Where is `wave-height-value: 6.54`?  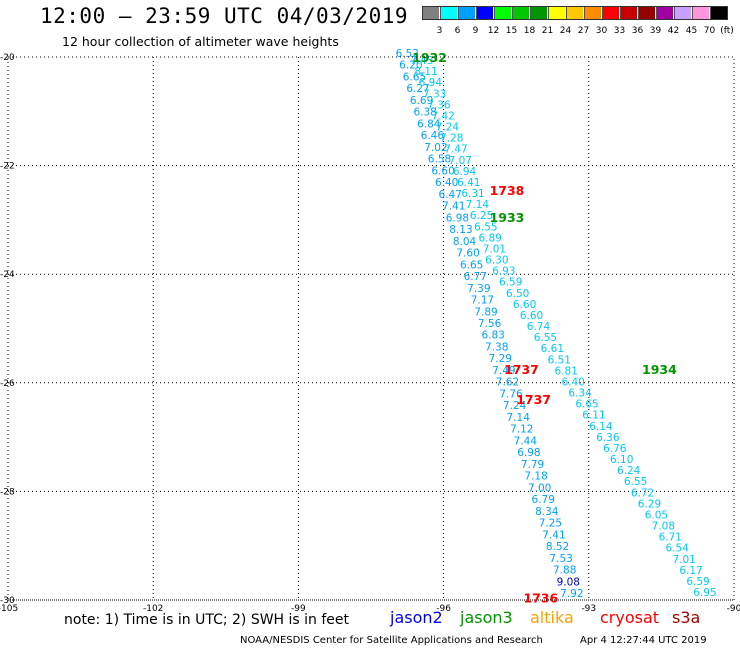 wave-height-value: 6.54 is located at coordinates (678, 549).